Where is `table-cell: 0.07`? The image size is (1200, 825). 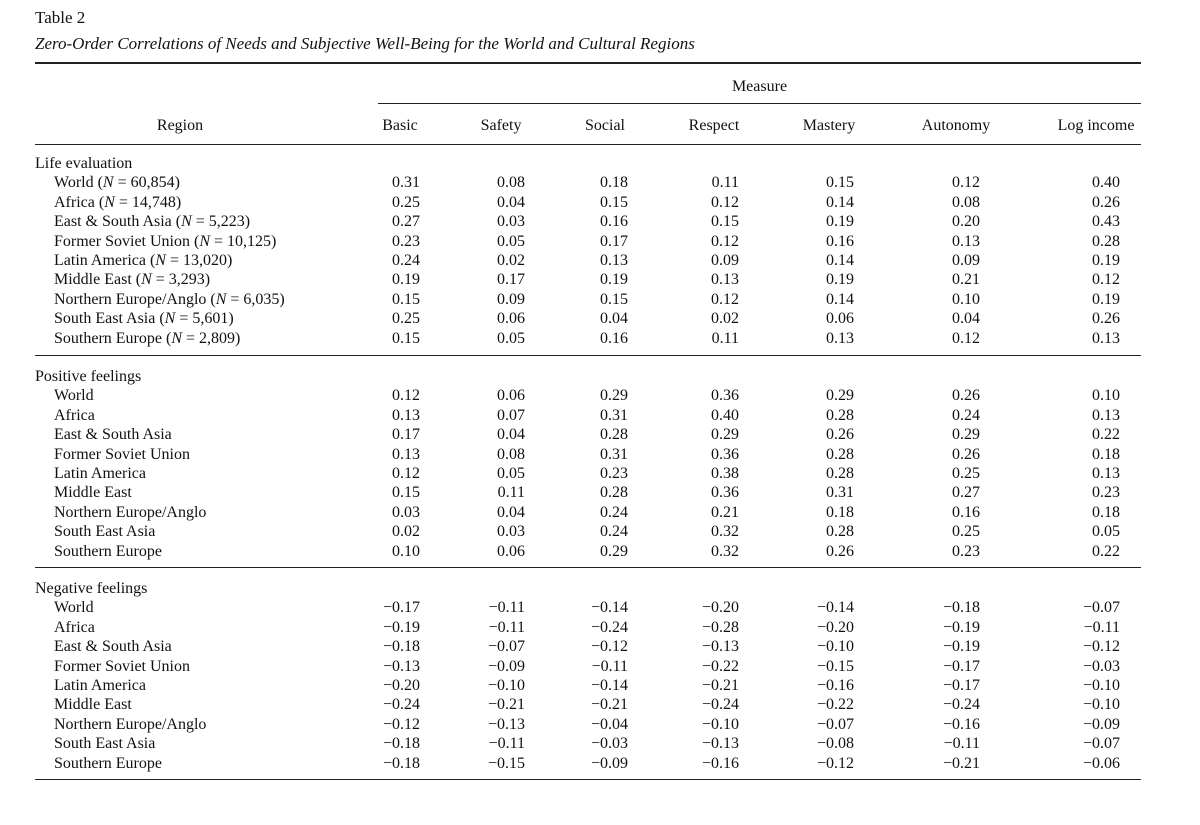
table-cell: 0.07 is located at coordinates (511, 415).